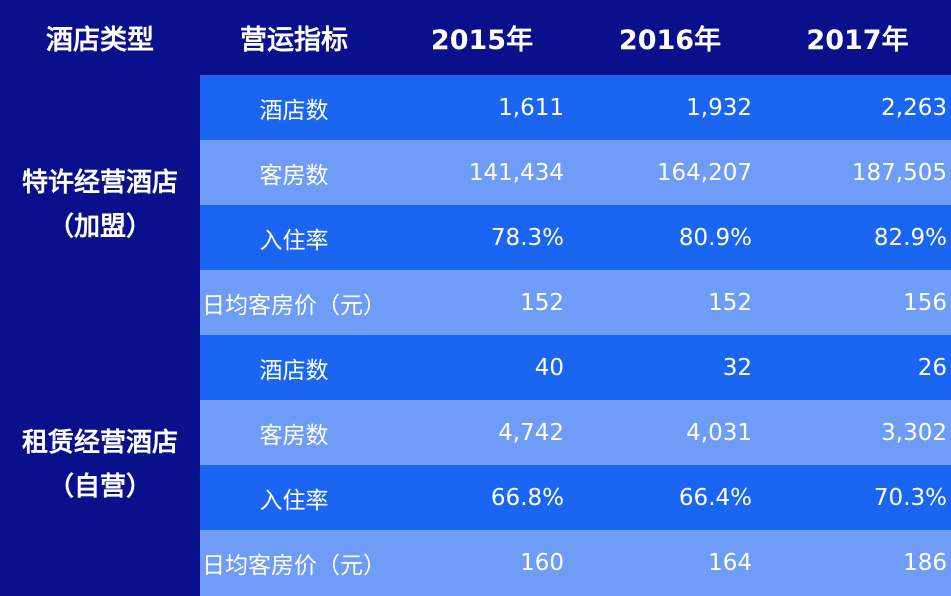  I want to click on table-row: 客房数 141,434 164,207 187,505, so click(575, 172).